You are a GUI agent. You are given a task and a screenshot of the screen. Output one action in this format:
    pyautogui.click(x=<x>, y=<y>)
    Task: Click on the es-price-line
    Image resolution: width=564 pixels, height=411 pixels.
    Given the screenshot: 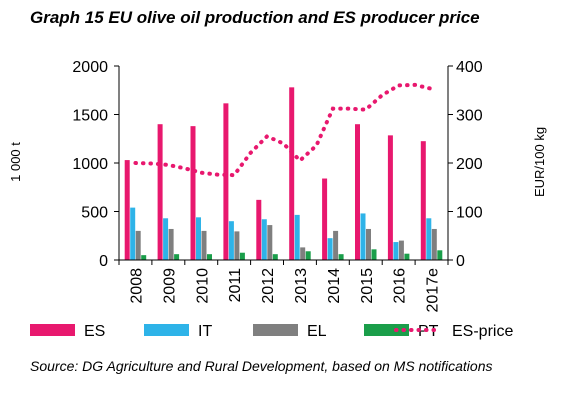 What is the action you would take?
    pyautogui.click(x=283, y=130)
    